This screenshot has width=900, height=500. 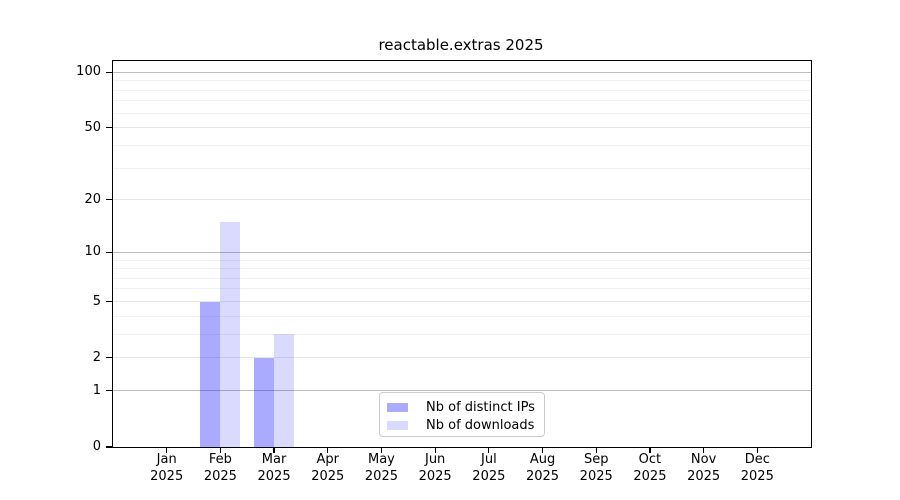 What do you see at coordinates (596, 459) in the screenshot?
I see `x-tick-month: Sep` at bounding box center [596, 459].